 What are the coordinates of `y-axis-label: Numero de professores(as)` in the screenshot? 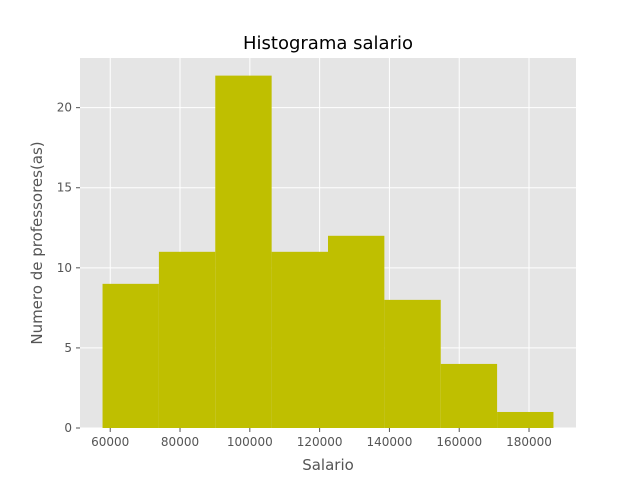 It's located at (37, 242).